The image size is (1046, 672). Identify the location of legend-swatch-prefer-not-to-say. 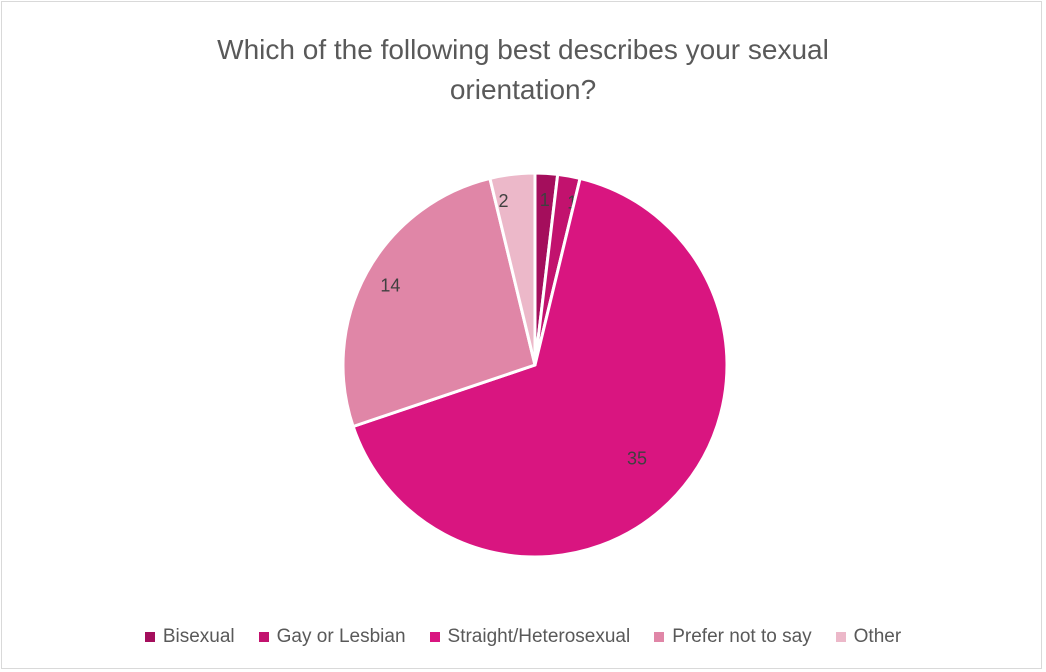
(659, 637).